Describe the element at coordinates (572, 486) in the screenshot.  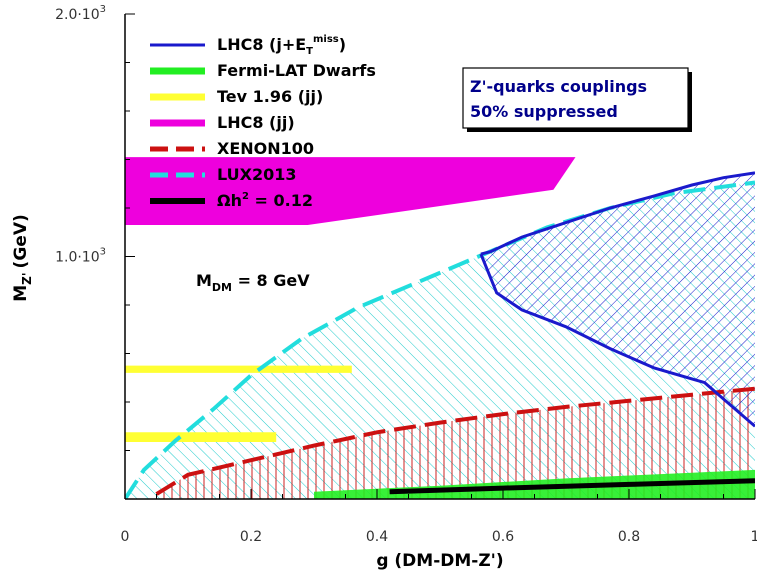
I see `relic-density-line` at that location.